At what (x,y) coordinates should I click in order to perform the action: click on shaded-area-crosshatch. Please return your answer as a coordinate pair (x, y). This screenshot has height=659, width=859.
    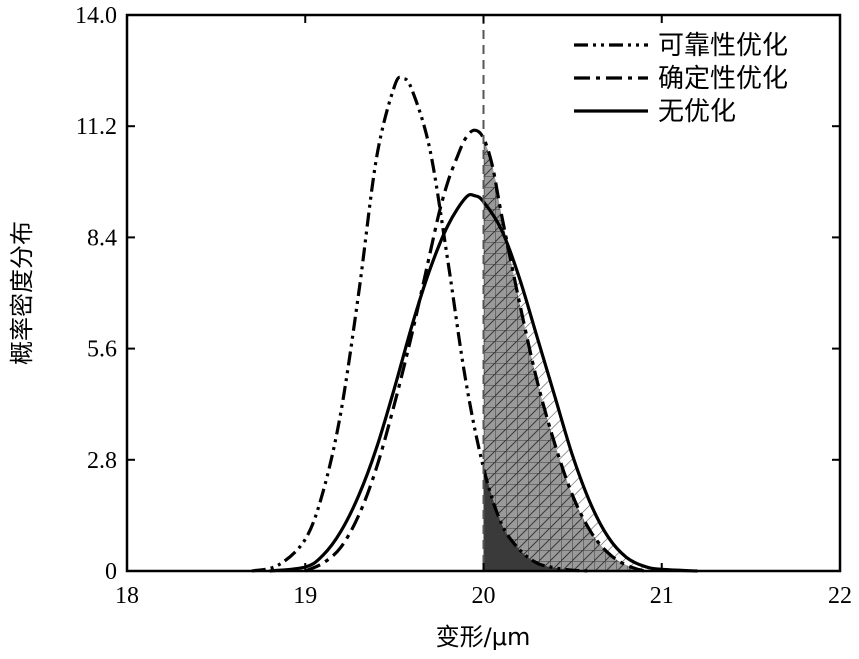
    Looking at the image, I should click on (563, 354).